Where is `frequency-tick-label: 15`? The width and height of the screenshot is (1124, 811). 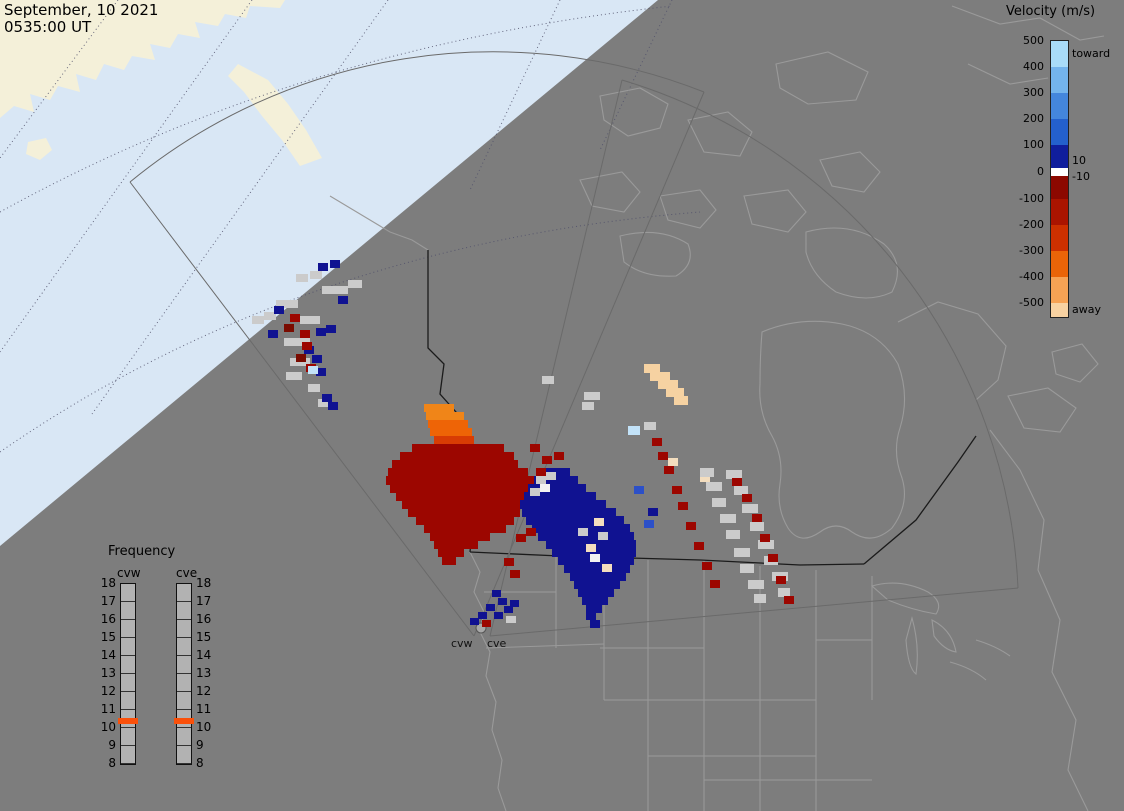 frequency-tick-label: 15 is located at coordinates (204, 637).